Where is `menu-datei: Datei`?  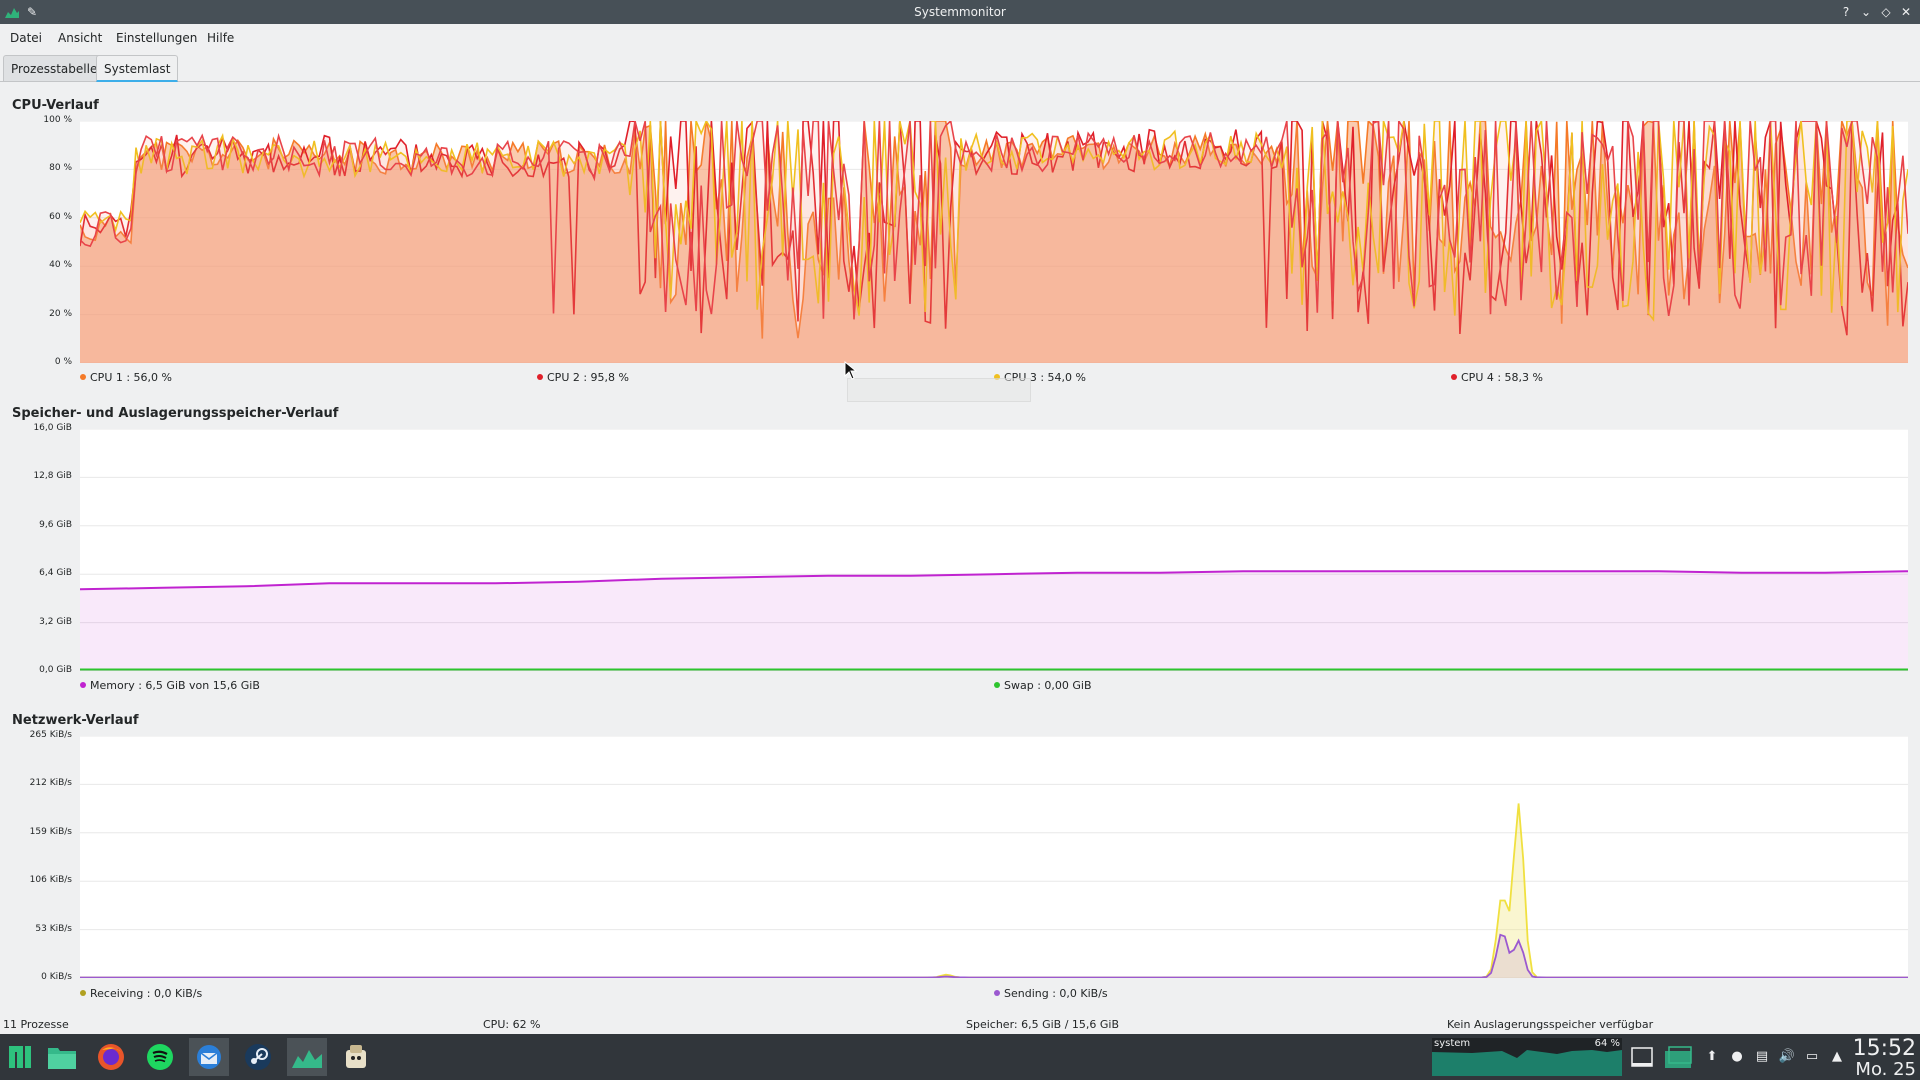 menu-datei: Datei is located at coordinates (26, 38).